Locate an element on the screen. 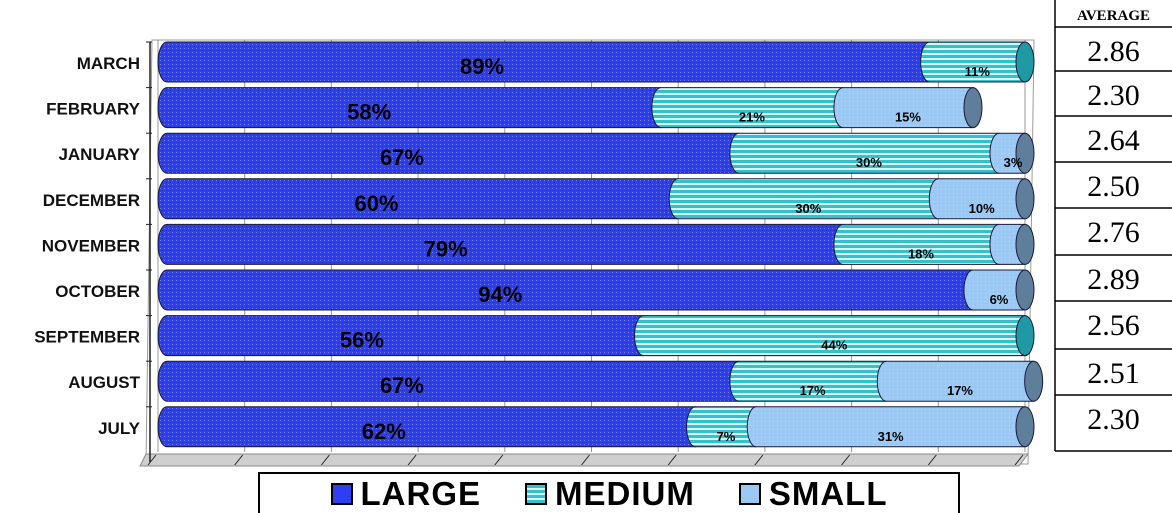  data-label-large: 56% is located at coordinates (362, 340).